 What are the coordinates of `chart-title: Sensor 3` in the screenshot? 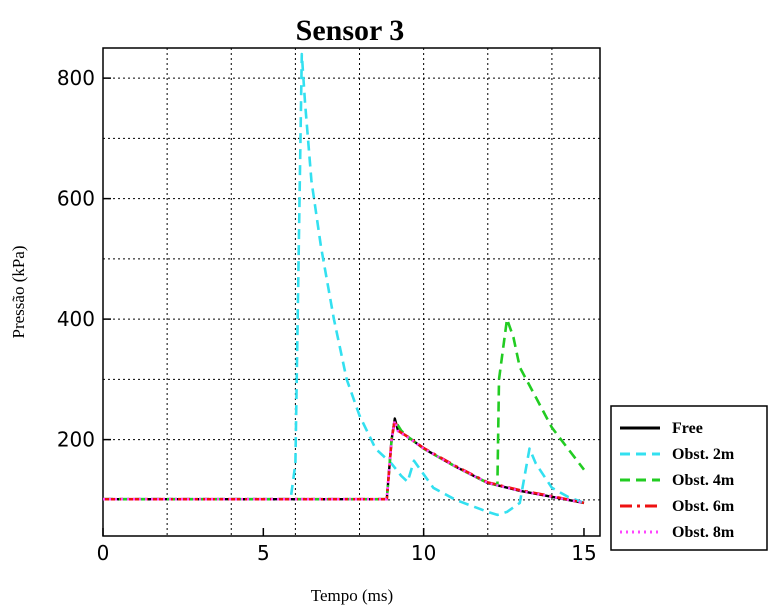 It's located at (350, 30).